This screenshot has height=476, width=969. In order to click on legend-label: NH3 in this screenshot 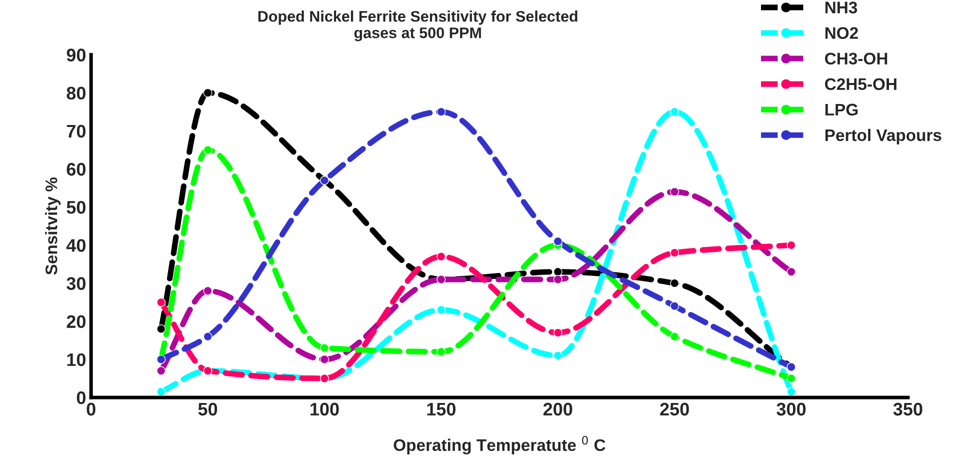, I will do `click(841, 8)`.